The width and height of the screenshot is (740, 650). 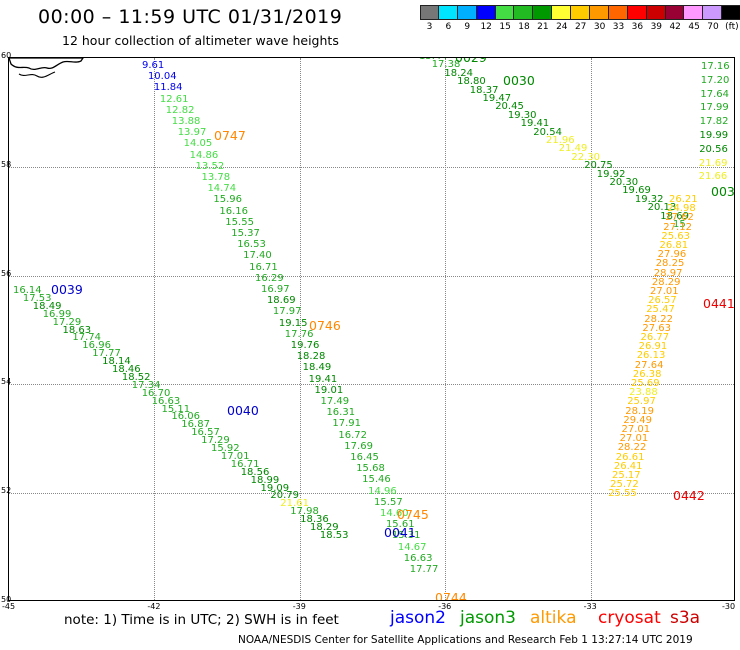 What do you see at coordinates (672, 255) in the screenshot?
I see `wave-height-obs: 27.96` at bounding box center [672, 255].